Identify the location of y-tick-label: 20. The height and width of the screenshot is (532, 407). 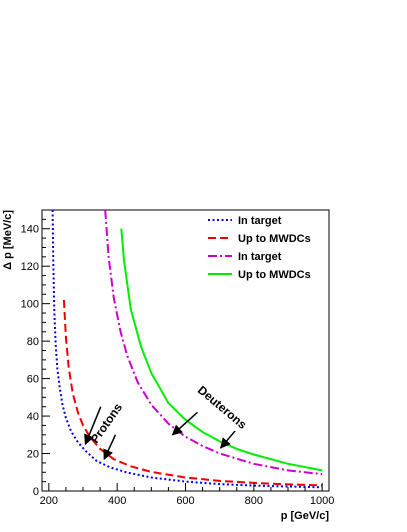
(33, 455).